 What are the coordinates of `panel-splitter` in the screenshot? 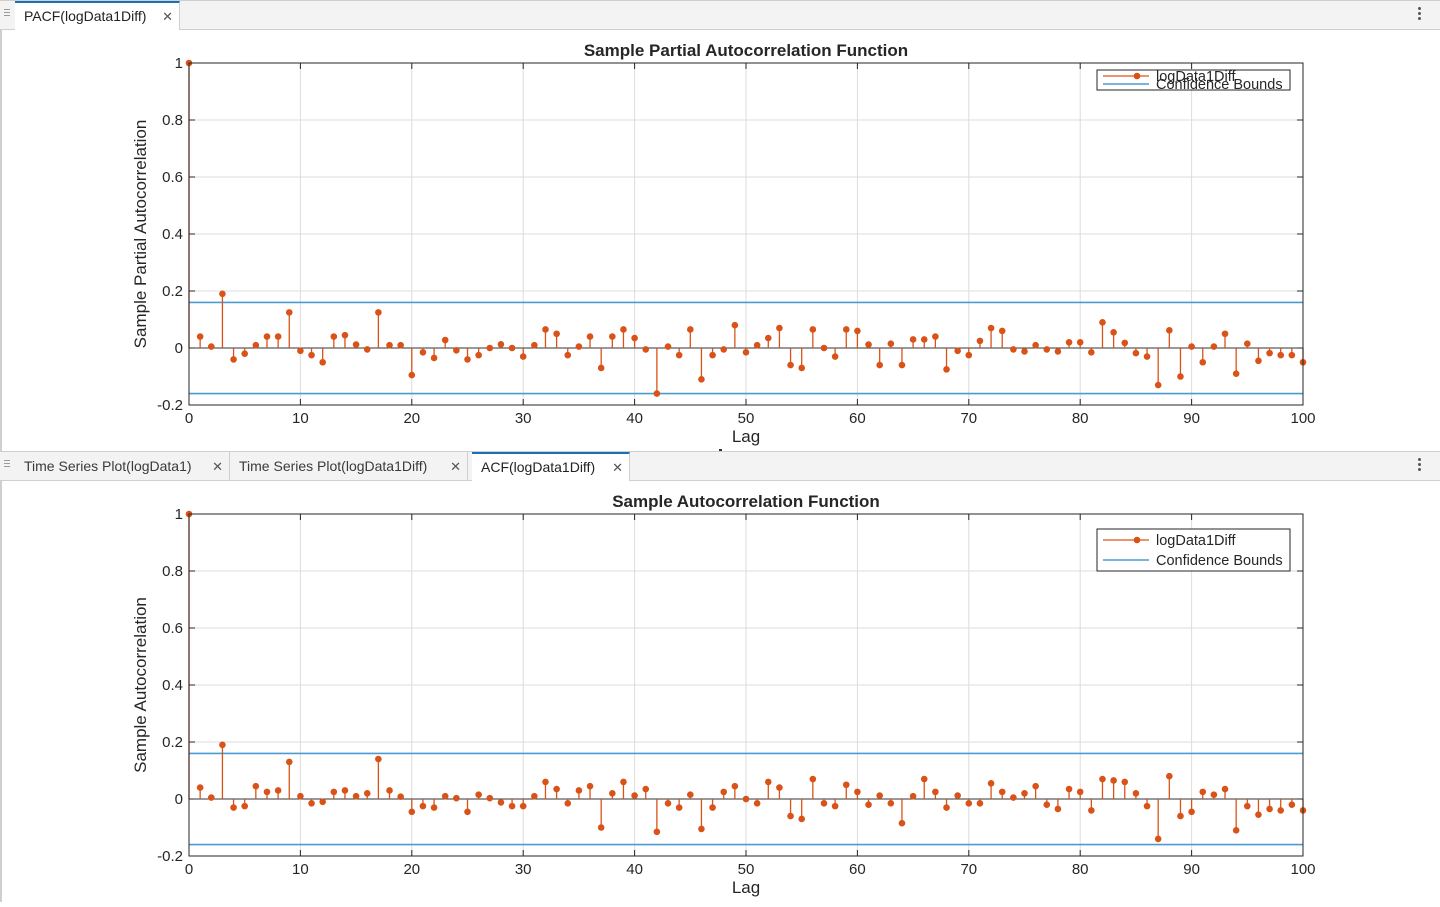 It's located at (720, 450).